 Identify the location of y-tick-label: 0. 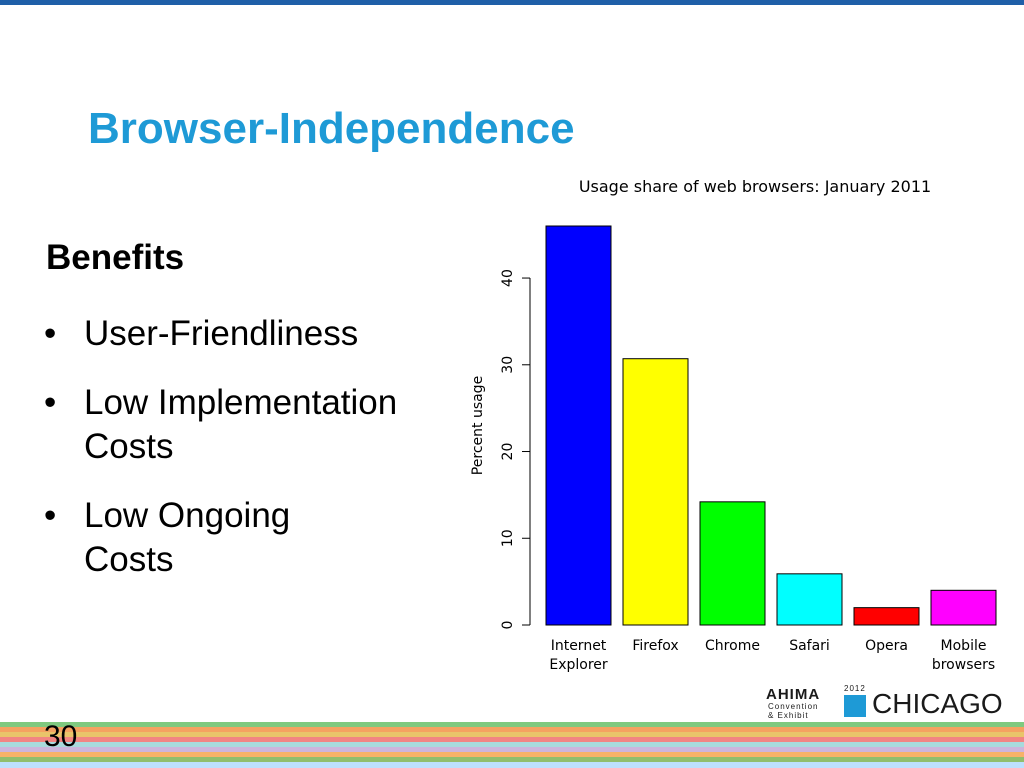
(508, 625).